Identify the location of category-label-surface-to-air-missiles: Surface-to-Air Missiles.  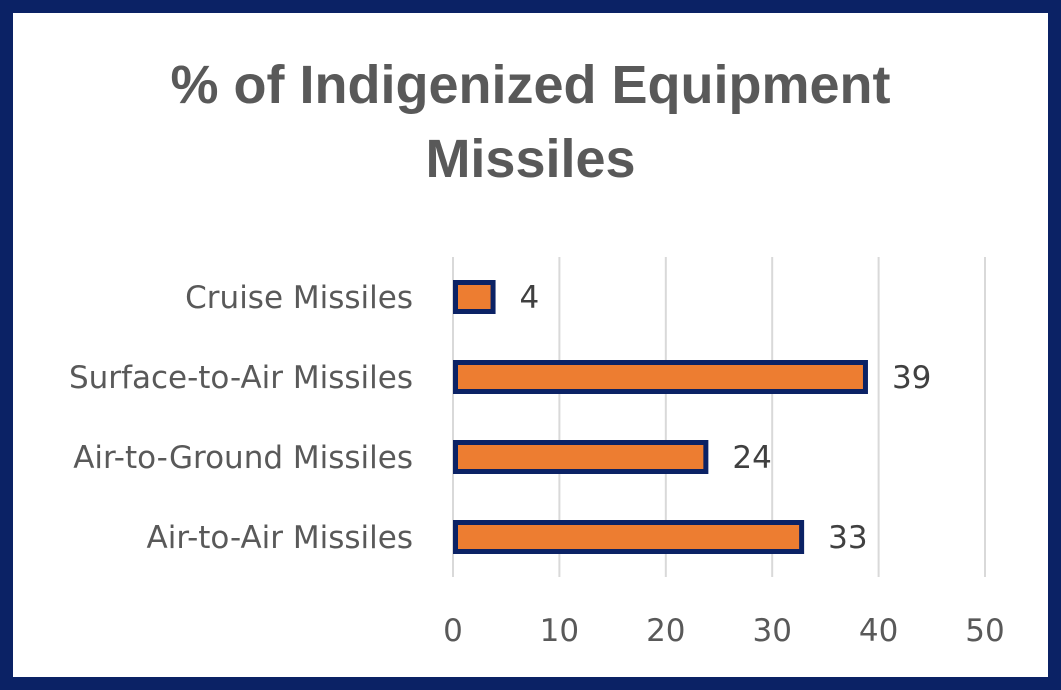
(241, 378).